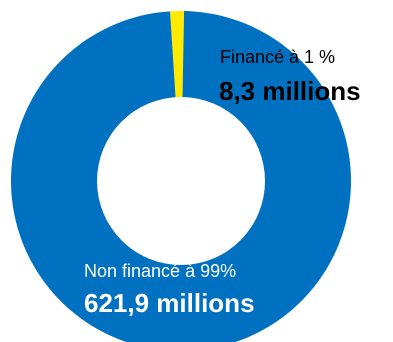 The width and height of the screenshot is (393, 342). Describe the element at coordinates (278, 57) in the screenshot. I see `financed-slice-label: Financé à 1 %` at that location.